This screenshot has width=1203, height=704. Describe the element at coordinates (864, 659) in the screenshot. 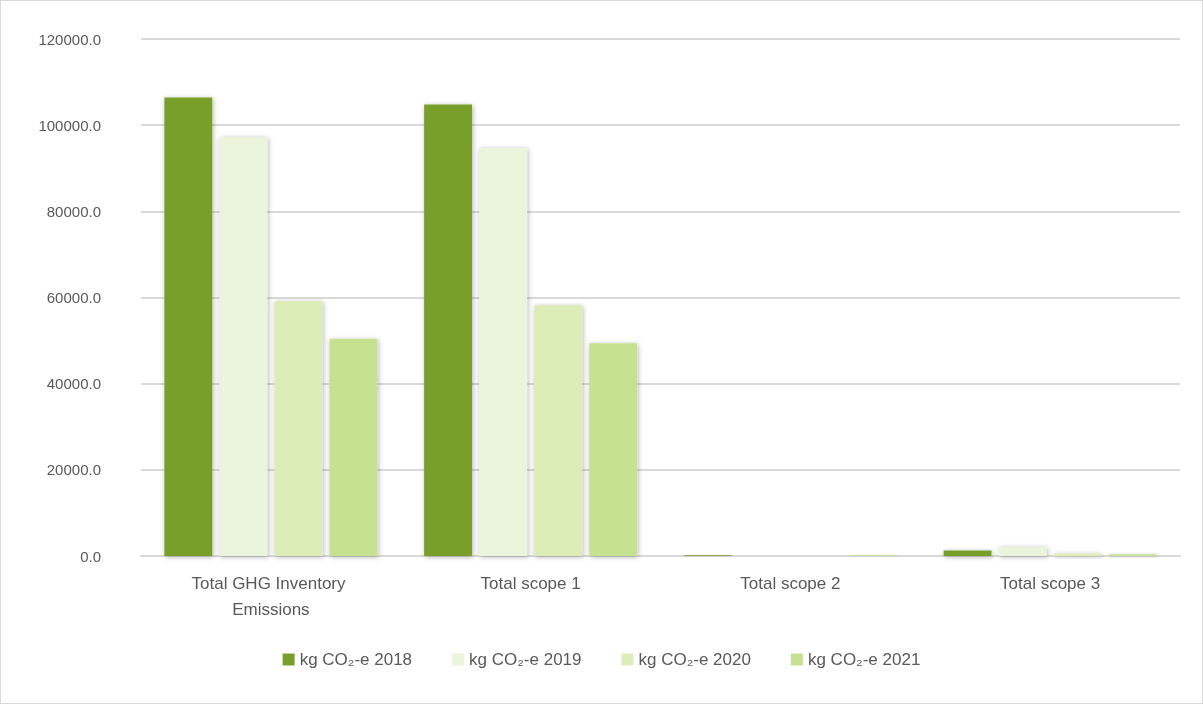

I see `legend-label: kg CO₂-e 2021` at that location.